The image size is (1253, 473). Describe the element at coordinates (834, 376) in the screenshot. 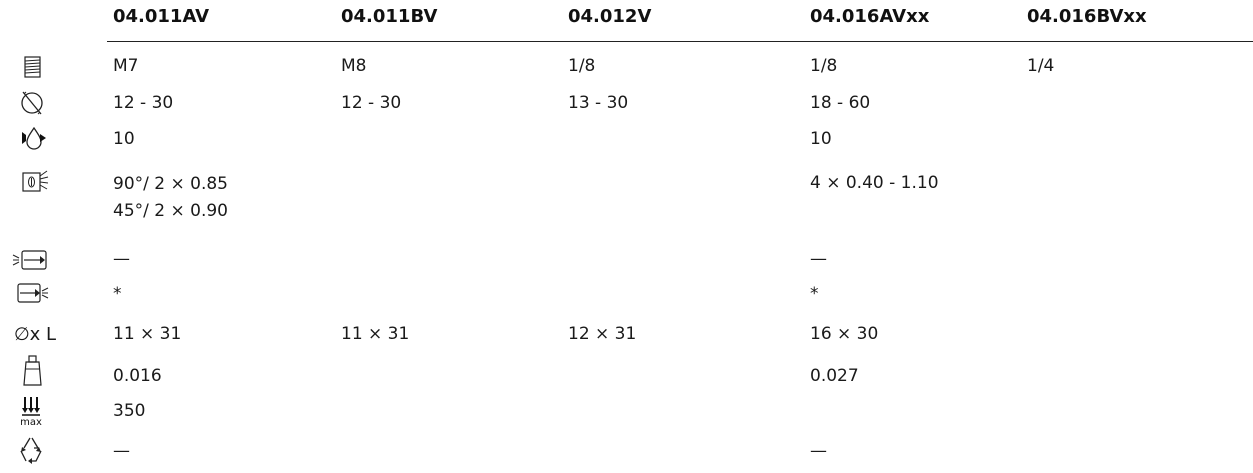

I see `row-weight-cell-04-016avxx: 0.027` at that location.